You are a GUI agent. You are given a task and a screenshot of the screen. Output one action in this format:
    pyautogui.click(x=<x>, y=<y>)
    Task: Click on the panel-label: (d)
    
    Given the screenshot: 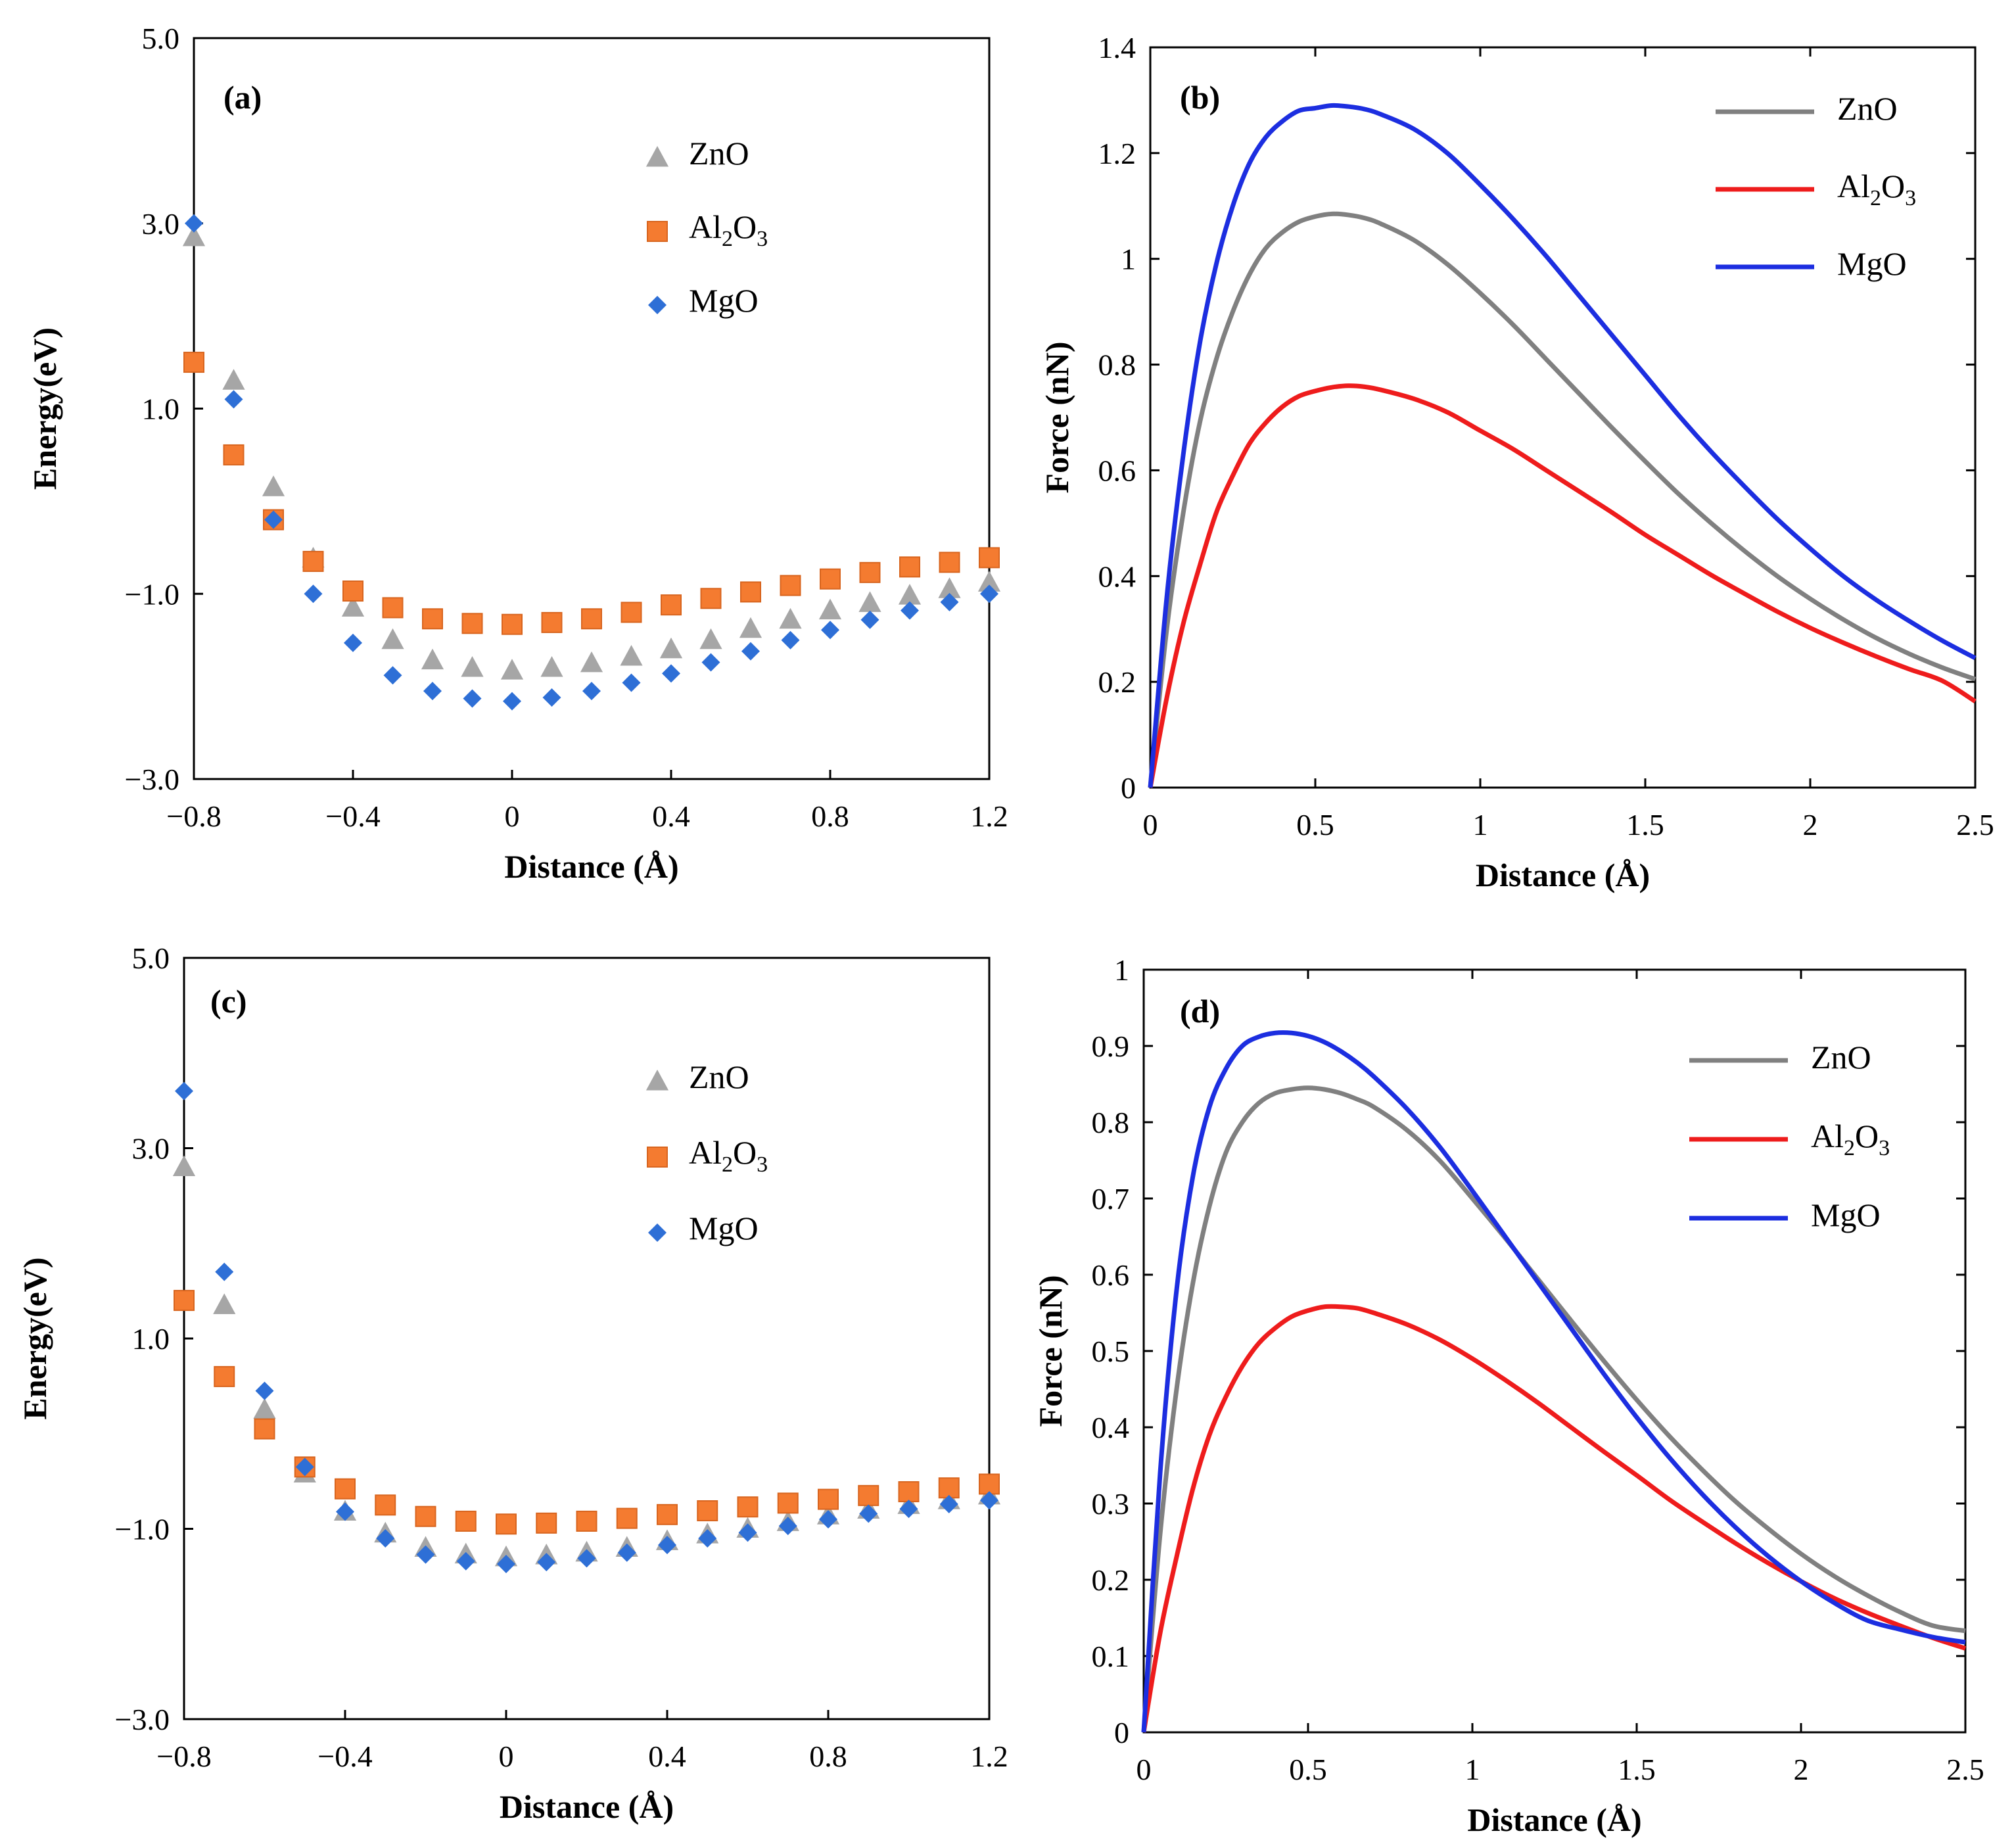 What is the action you would take?
    pyautogui.click(x=1200, y=1011)
    